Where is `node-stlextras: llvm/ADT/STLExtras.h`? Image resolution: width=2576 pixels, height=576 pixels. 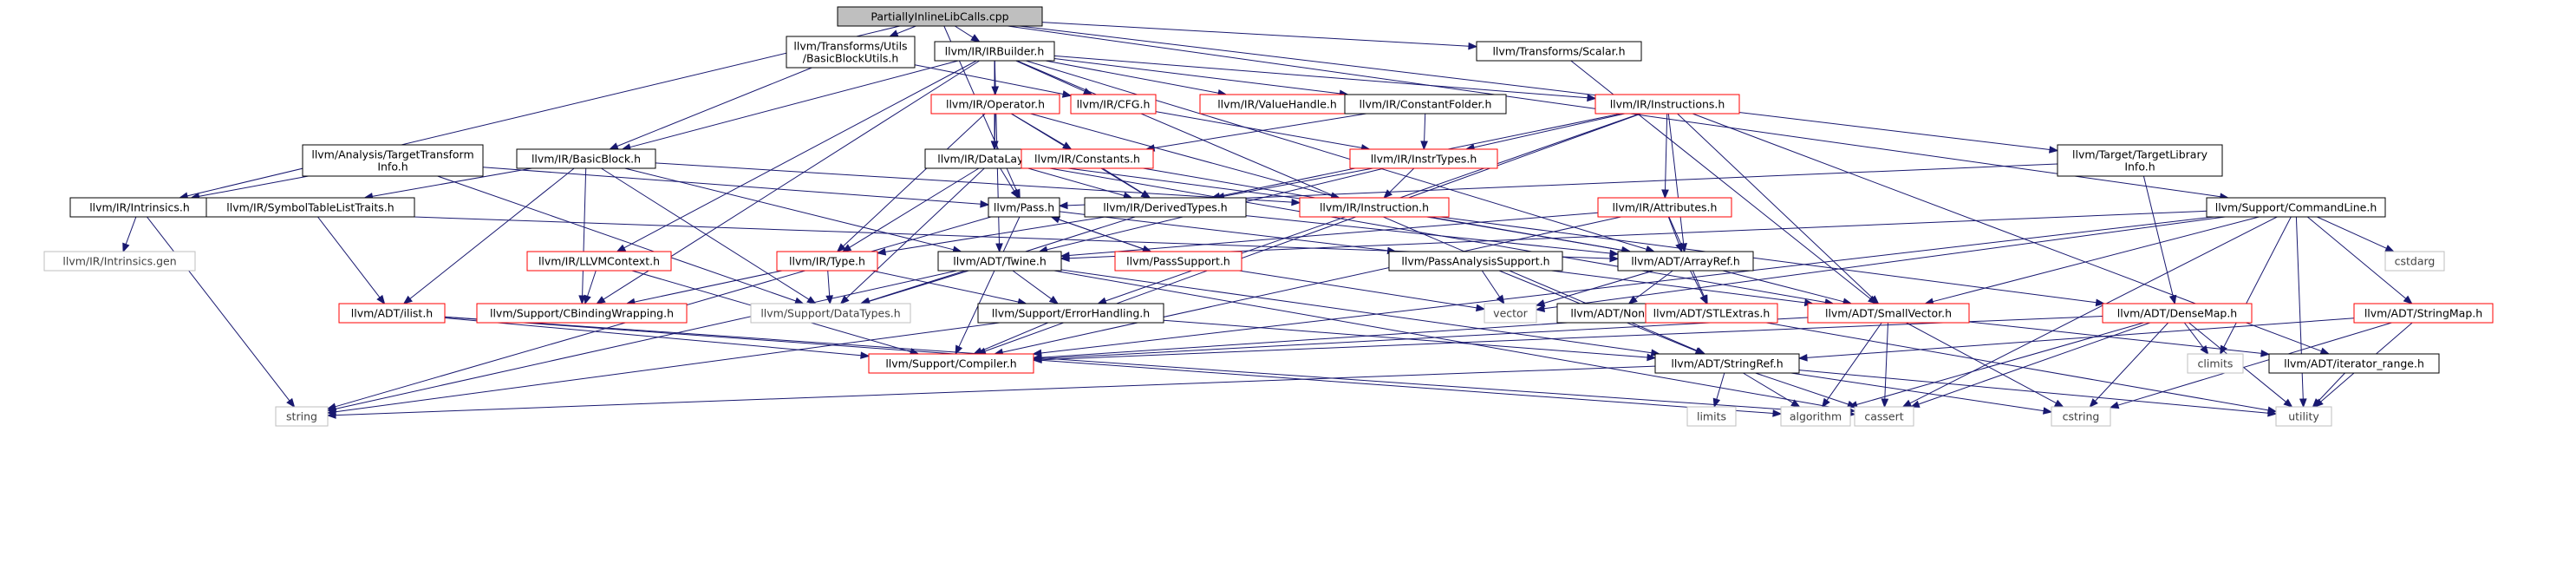 node-stlextras: llvm/ADT/STLExtras.h is located at coordinates (1711, 313).